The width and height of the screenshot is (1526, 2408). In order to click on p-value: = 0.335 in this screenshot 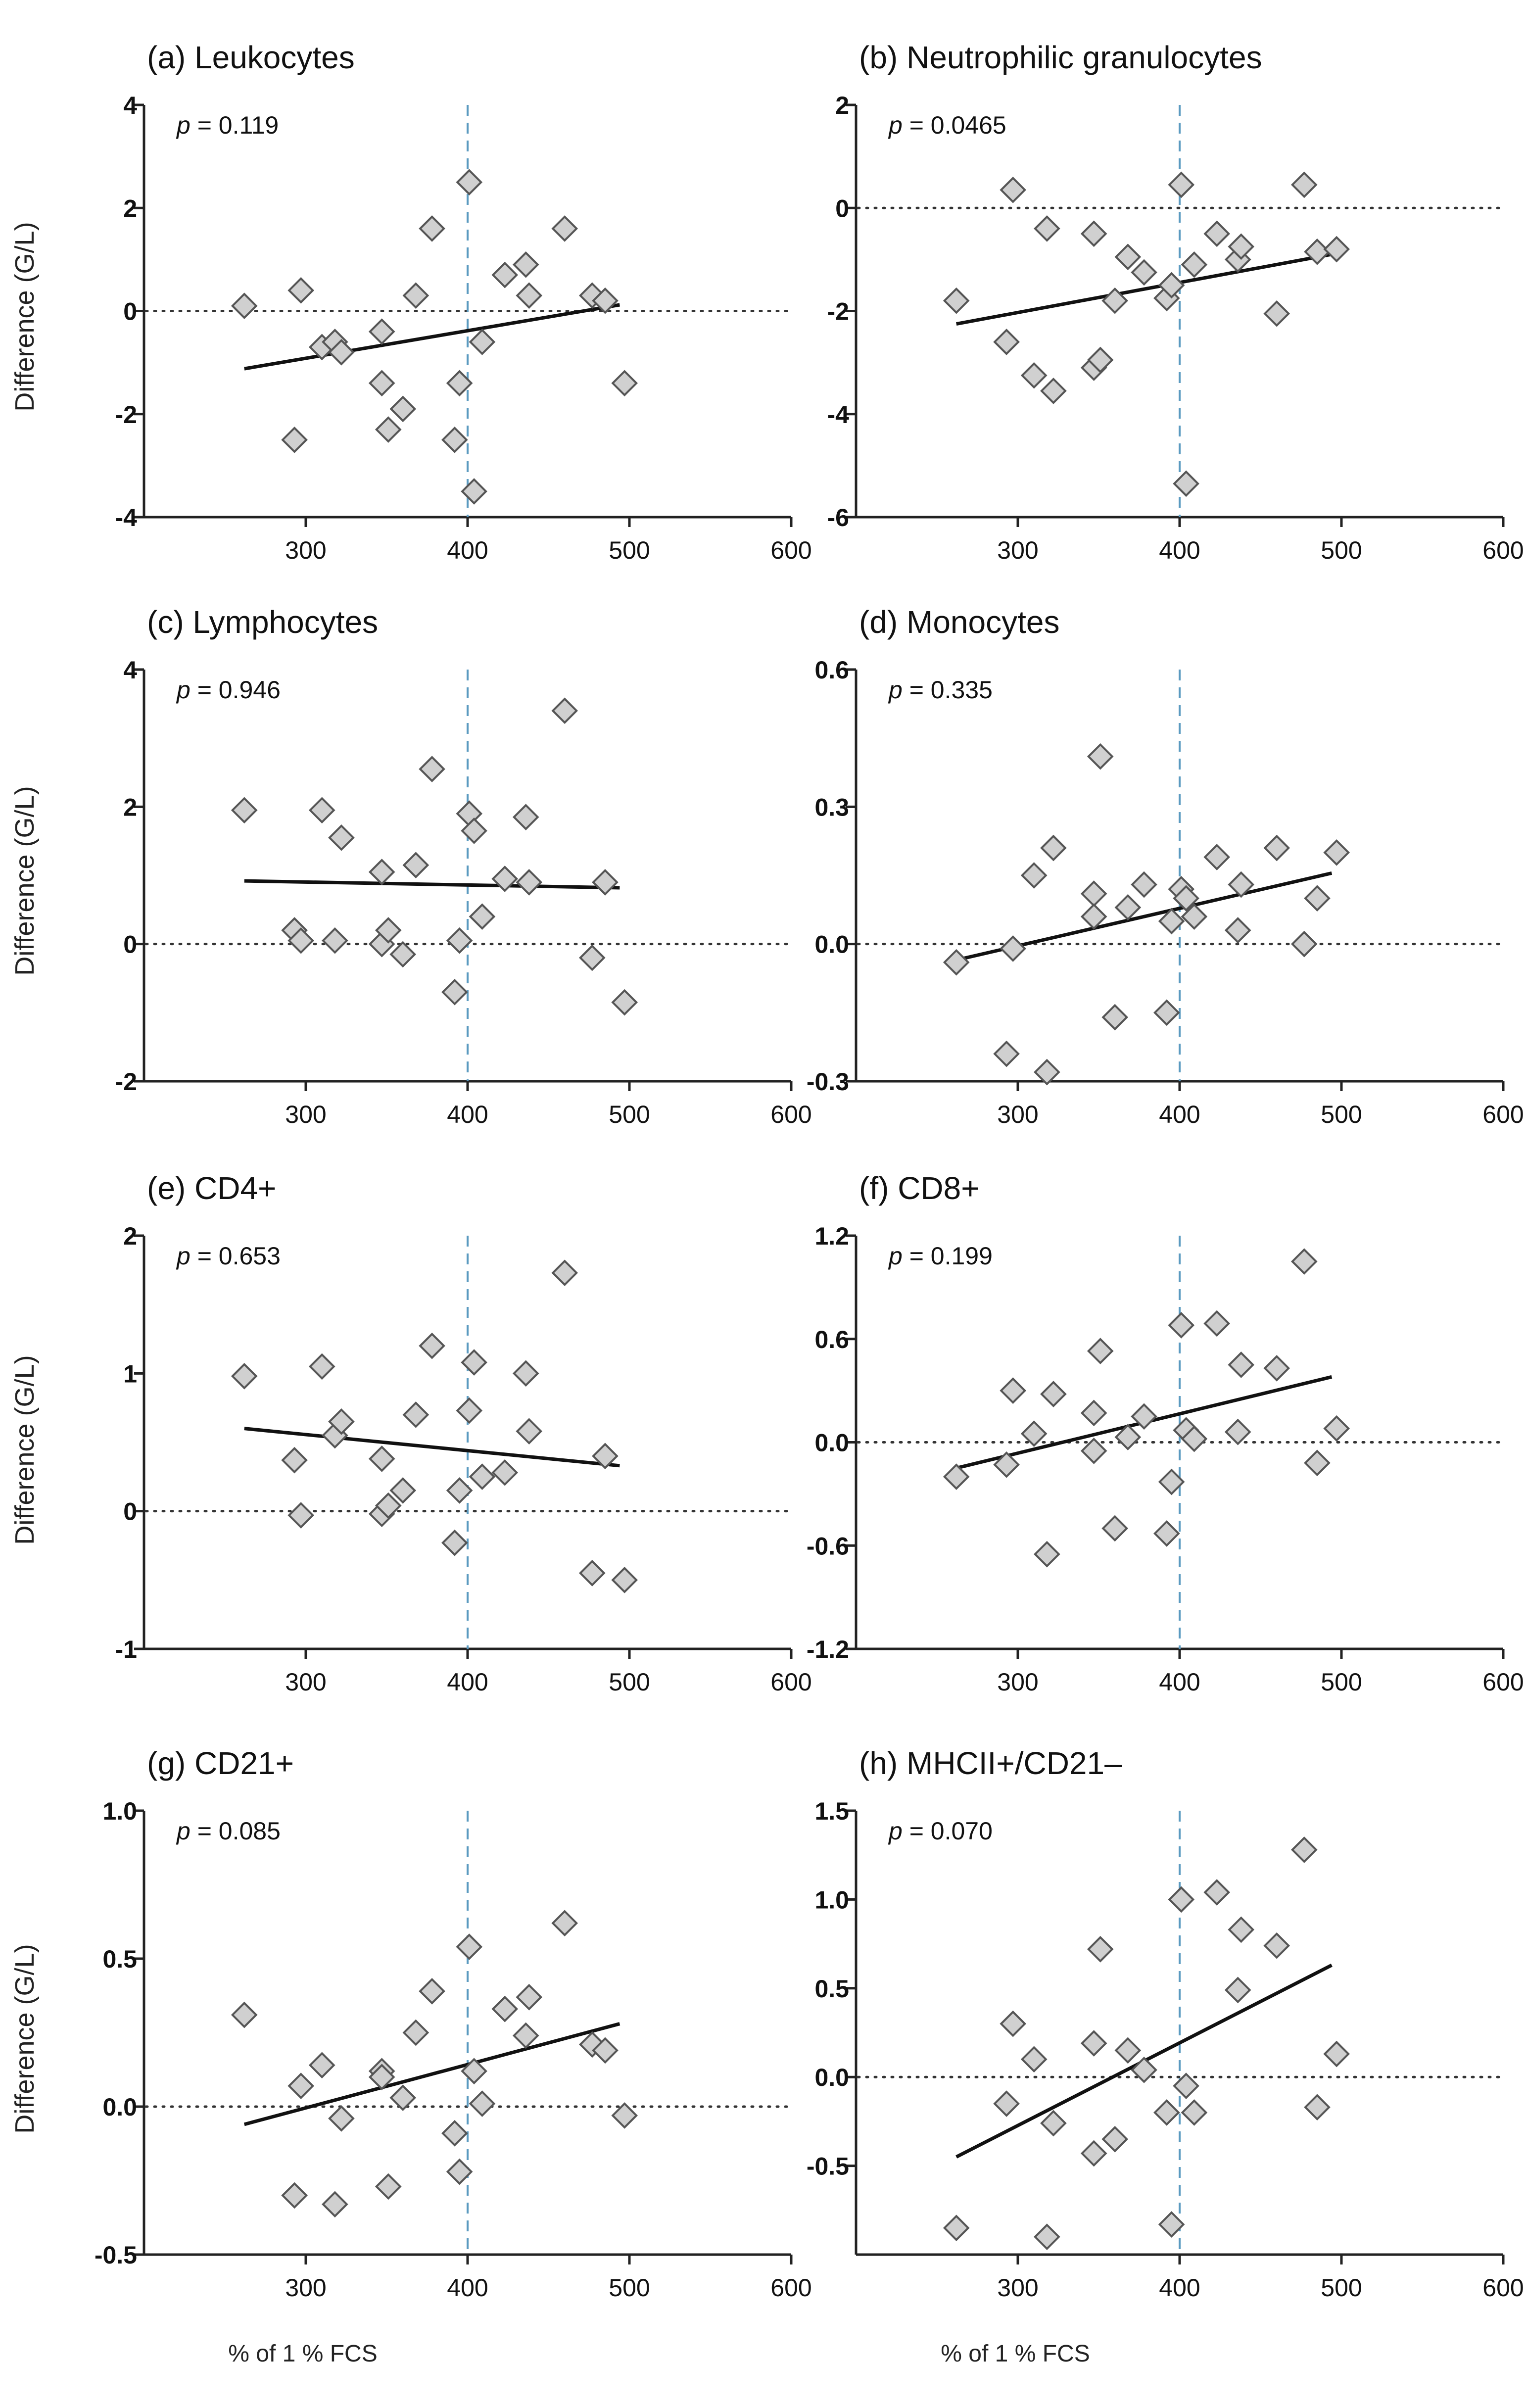, I will do `click(948, 690)`.